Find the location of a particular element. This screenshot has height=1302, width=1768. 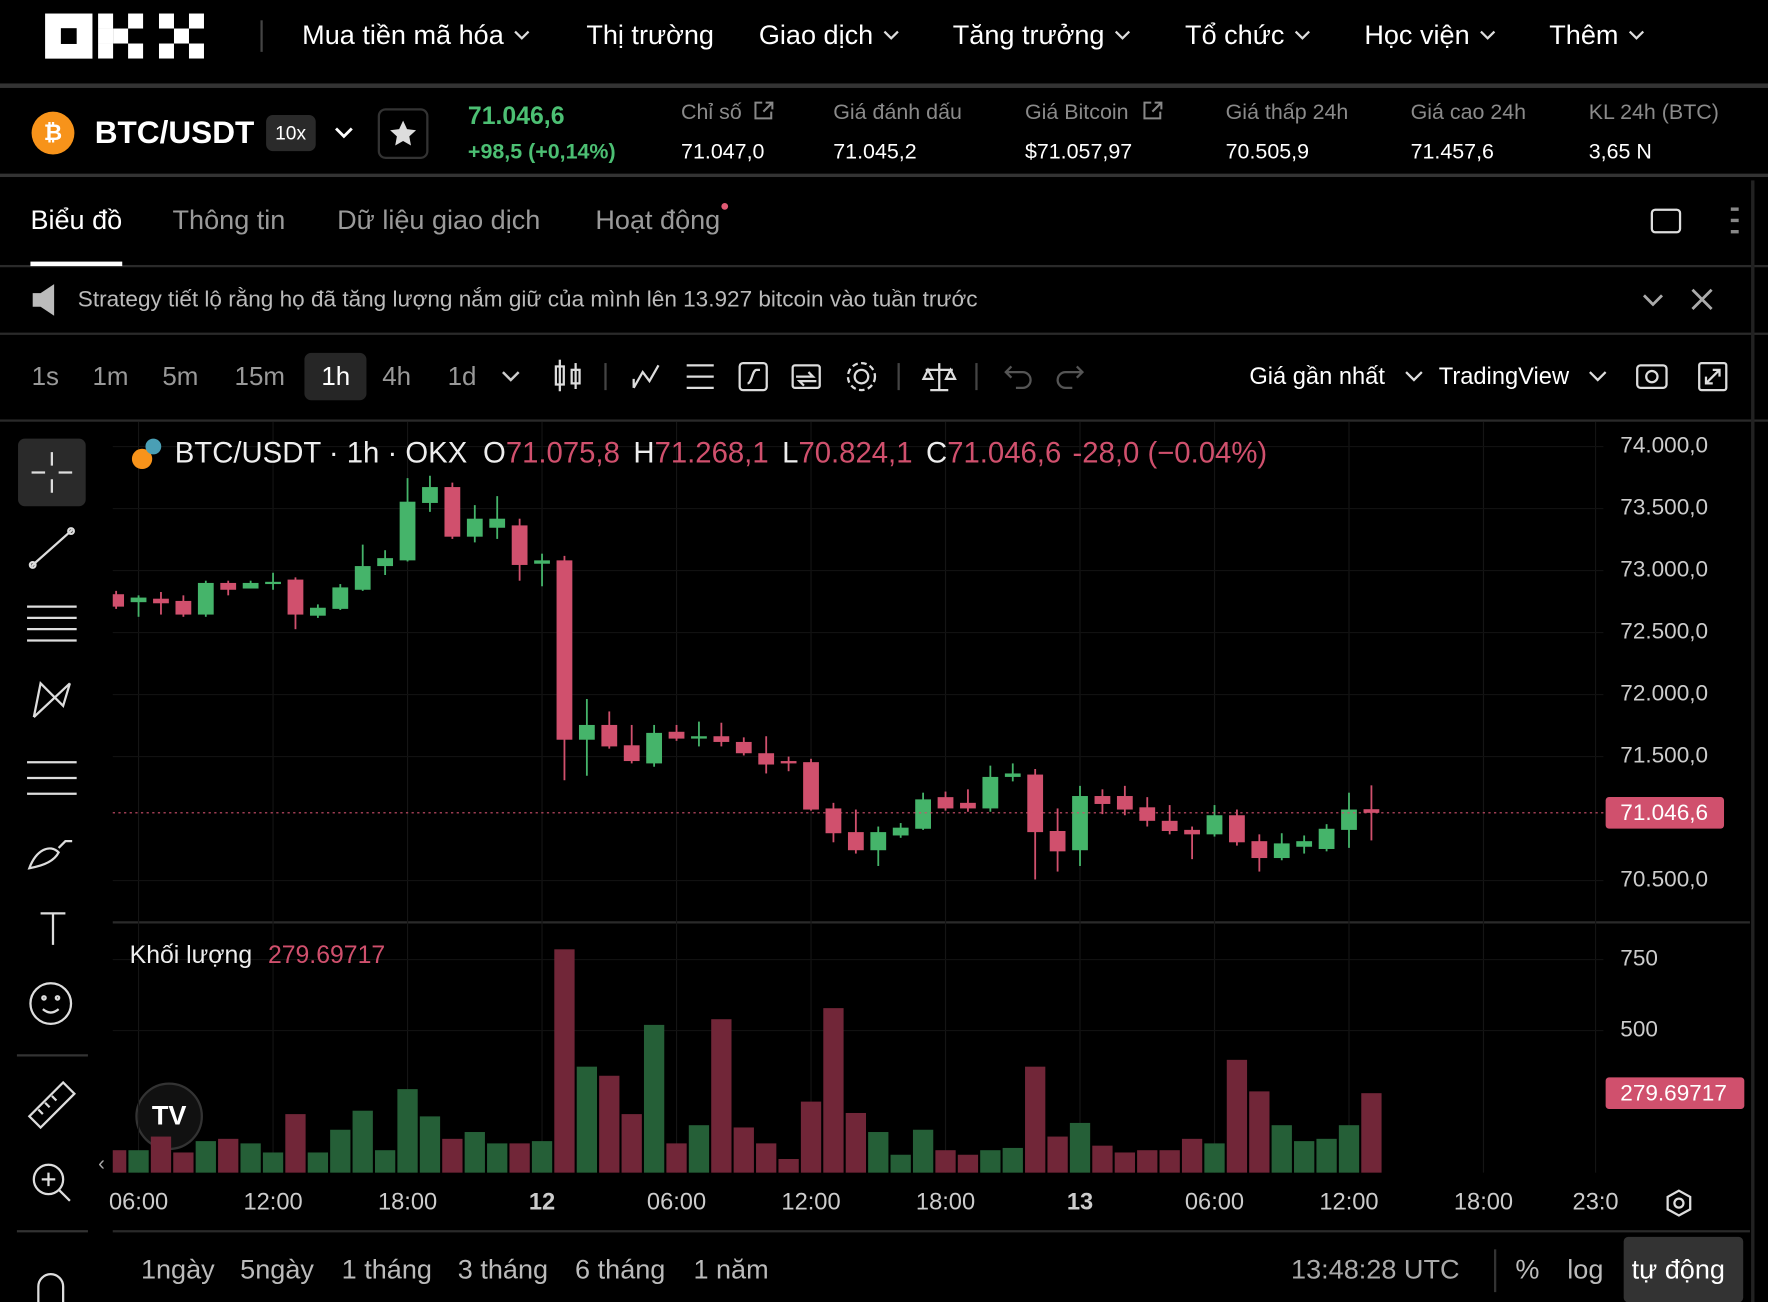

range-button: 3 tháng is located at coordinates (503, 1270).